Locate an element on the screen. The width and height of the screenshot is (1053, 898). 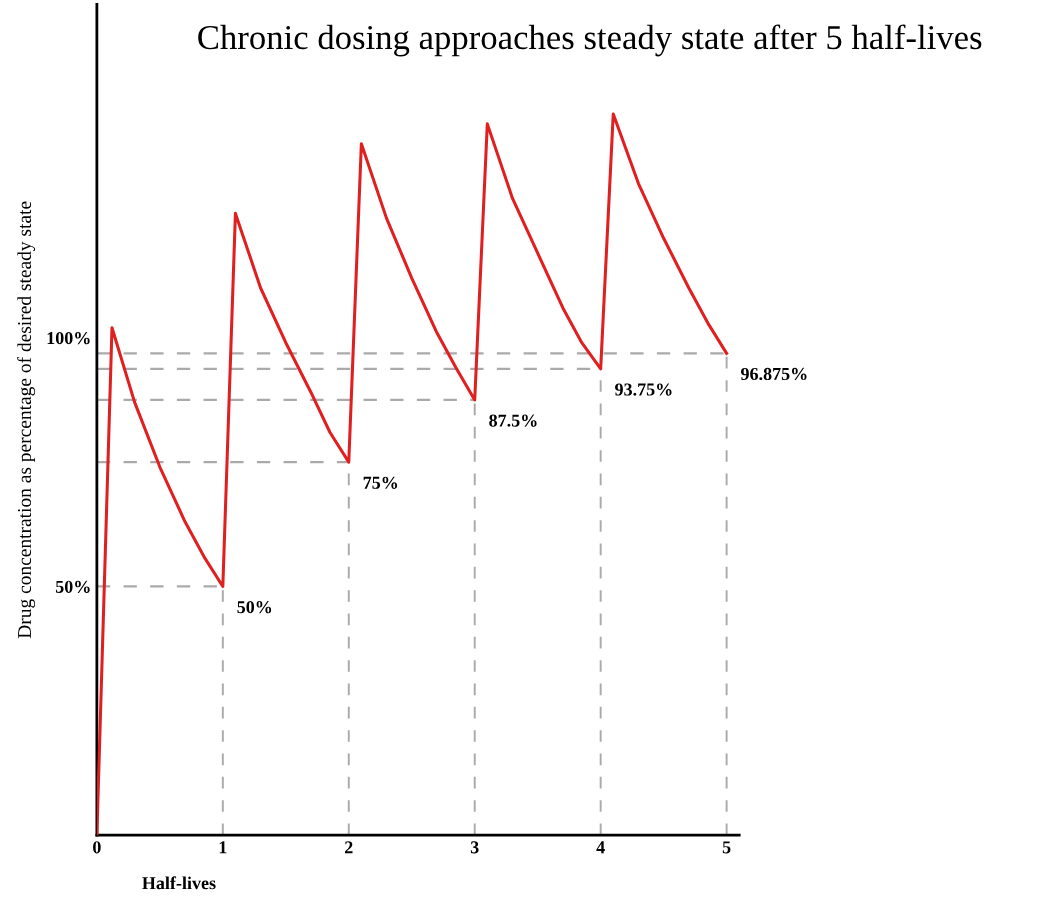
x-tick-label: 5 is located at coordinates (726, 847).